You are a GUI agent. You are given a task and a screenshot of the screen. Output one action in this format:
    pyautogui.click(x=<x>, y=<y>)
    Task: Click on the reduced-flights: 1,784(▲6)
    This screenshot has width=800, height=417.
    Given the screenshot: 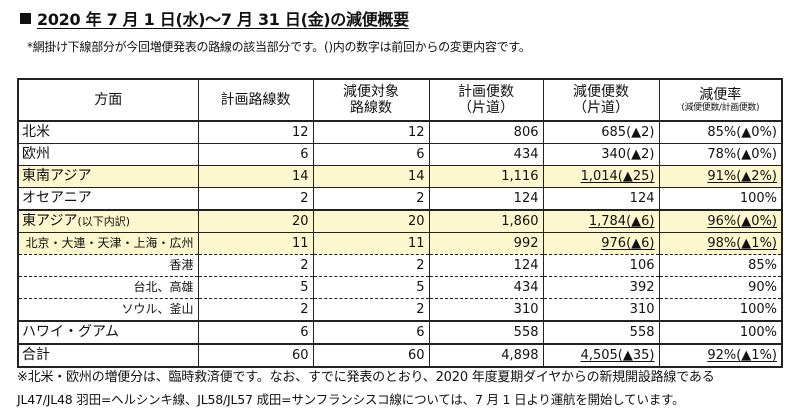 What is the action you would take?
    pyautogui.click(x=601, y=221)
    